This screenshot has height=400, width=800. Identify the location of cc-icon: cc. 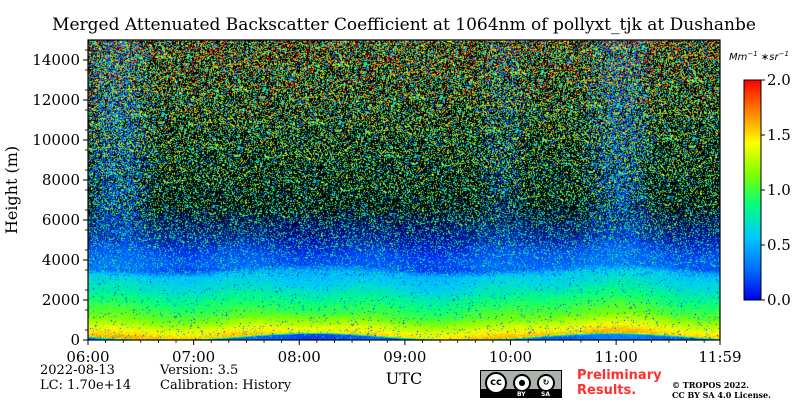
(496, 383).